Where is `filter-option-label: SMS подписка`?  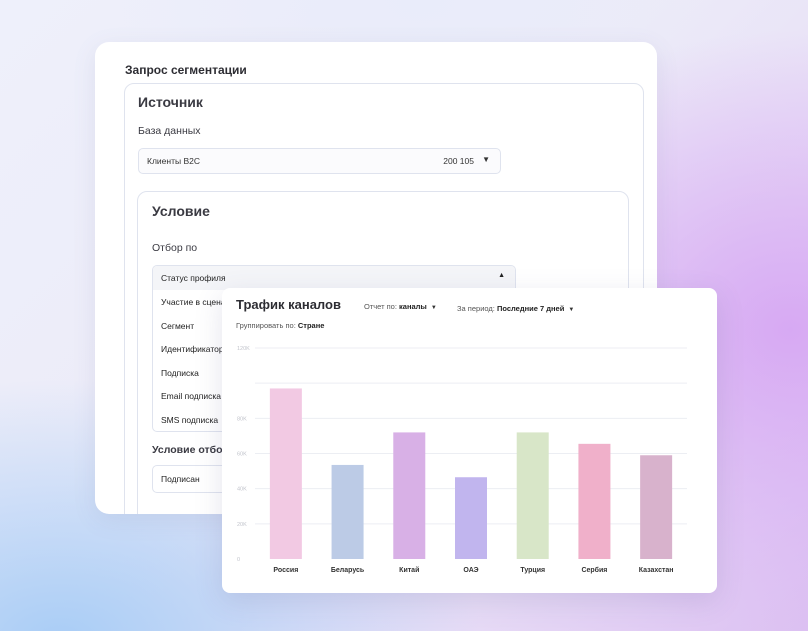 filter-option-label: SMS подписка is located at coordinates (190, 419).